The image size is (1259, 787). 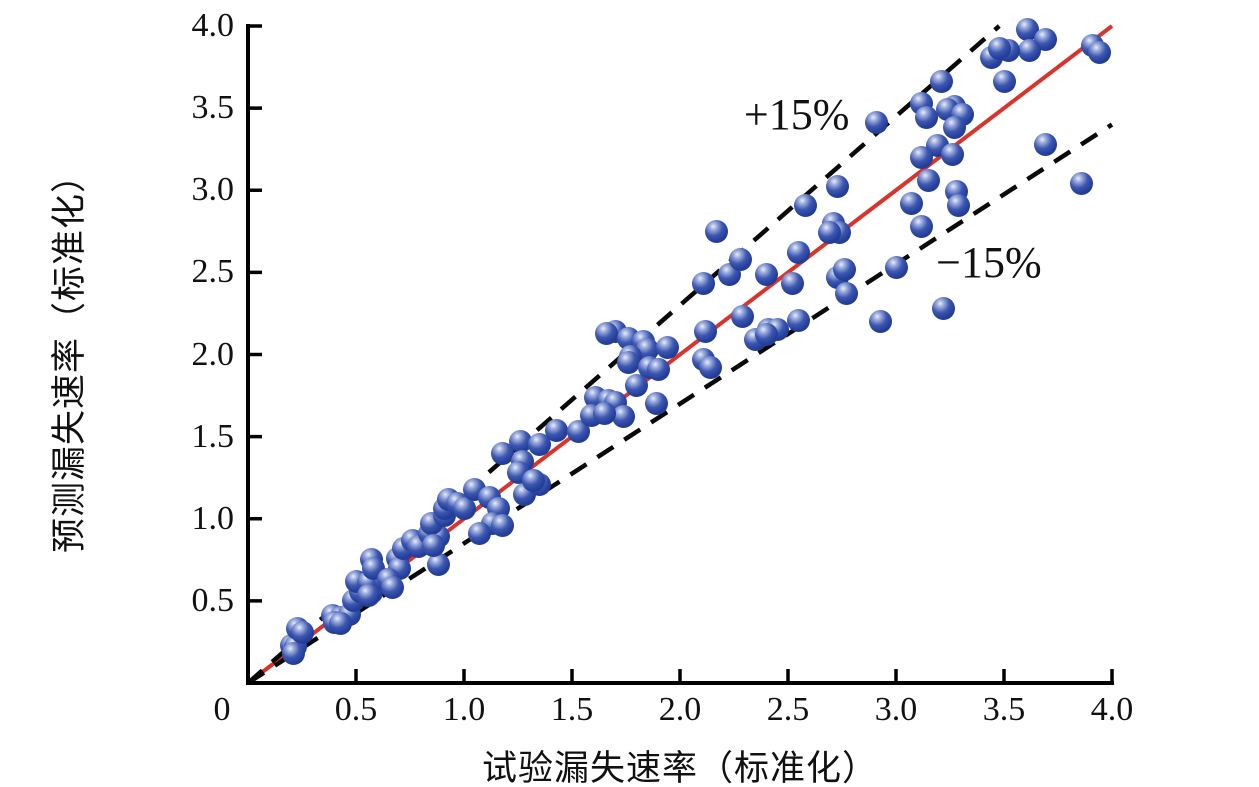 I want to click on bound-line-label: +15%, so click(x=796, y=114).